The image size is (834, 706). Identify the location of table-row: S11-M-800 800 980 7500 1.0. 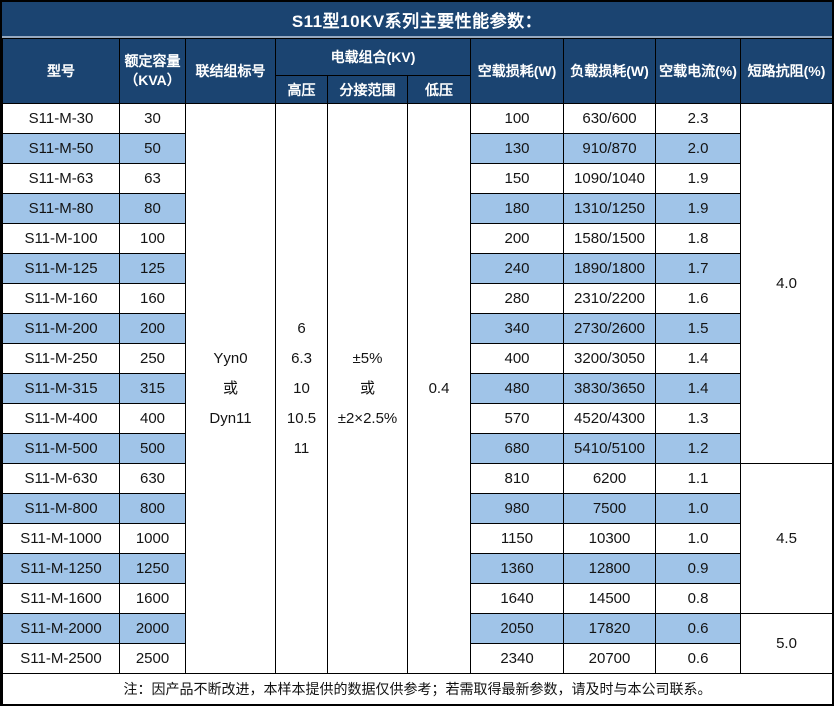
(417, 508).